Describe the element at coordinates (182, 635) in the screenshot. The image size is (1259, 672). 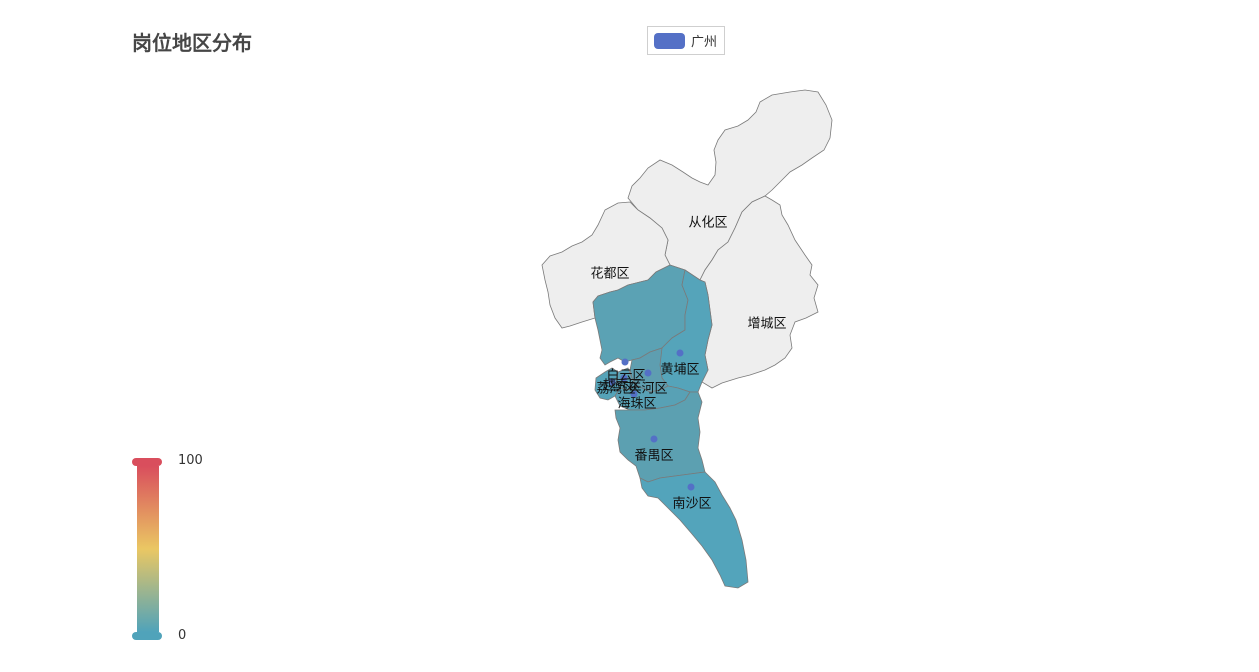
I see `visual-map-min-label: 0` at that location.